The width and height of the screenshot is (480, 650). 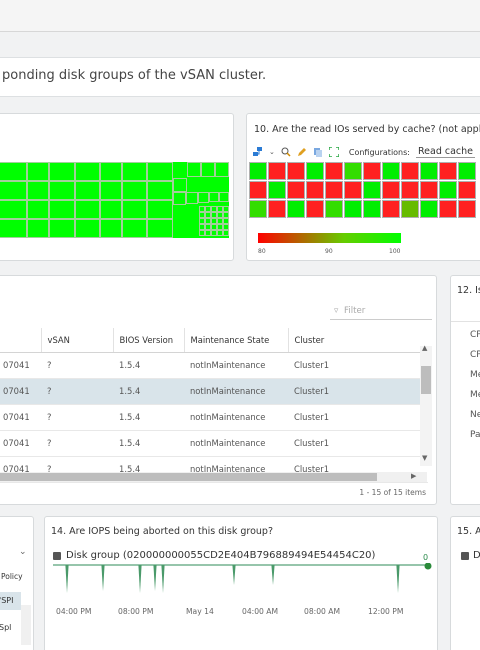 What do you see at coordinates (149, 340) in the screenshot?
I see `column-header: BIOS Version` at bounding box center [149, 340].